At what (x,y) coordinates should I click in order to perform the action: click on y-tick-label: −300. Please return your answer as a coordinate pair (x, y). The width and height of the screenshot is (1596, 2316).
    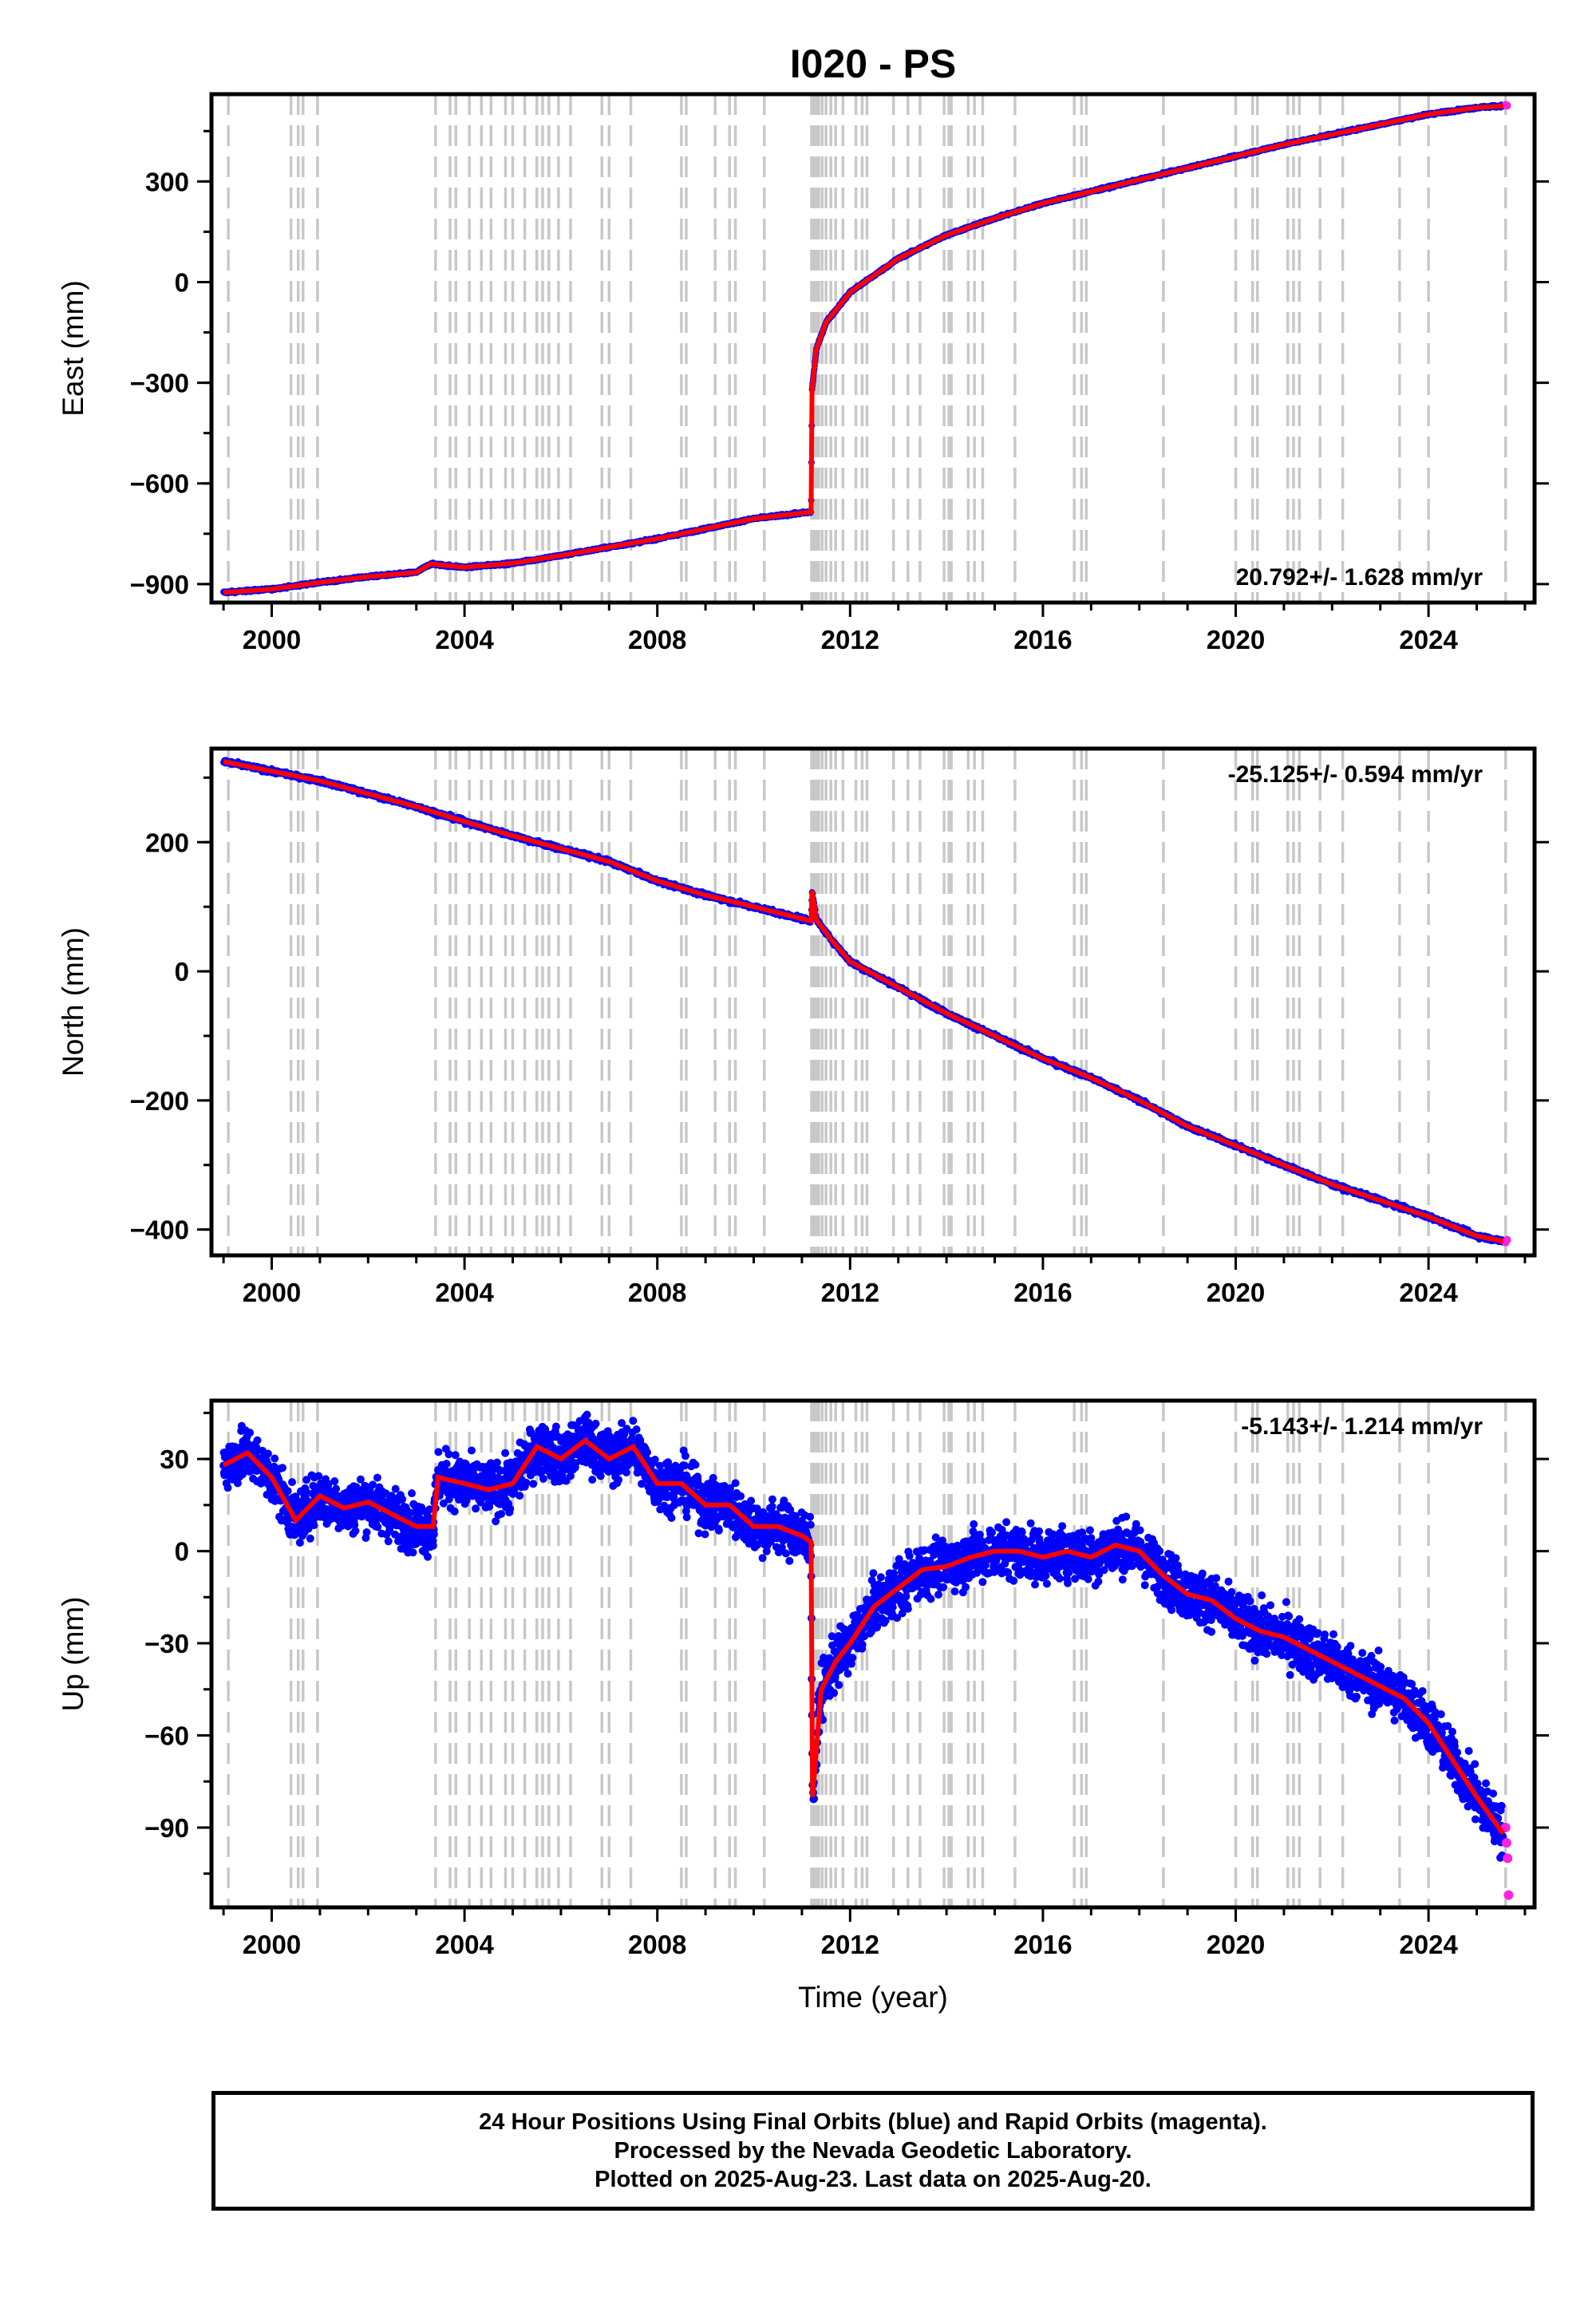
    Looking at the image, I should click on (159, 383).